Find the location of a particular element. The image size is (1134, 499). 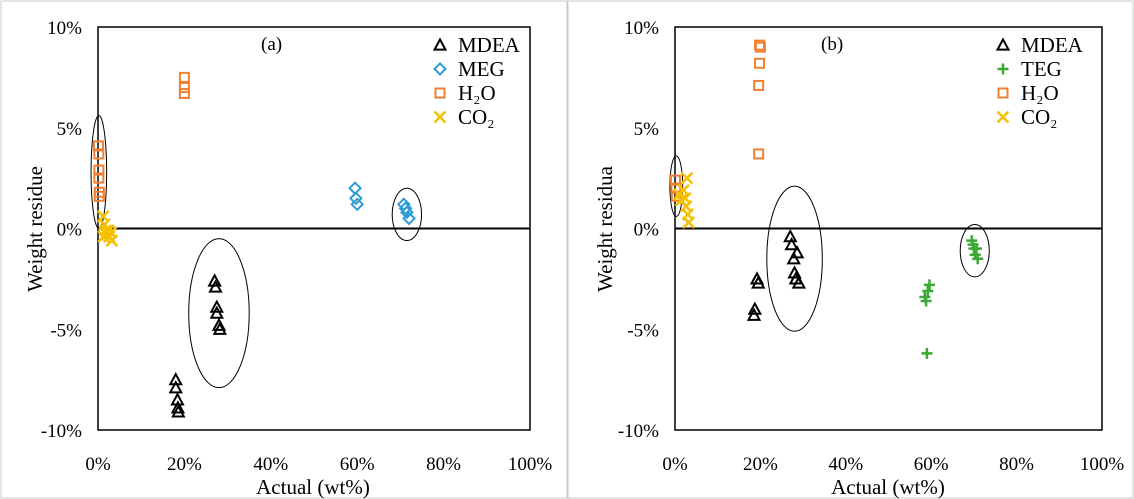

legend-marker-x-b is located at coordinates (1003, 117).